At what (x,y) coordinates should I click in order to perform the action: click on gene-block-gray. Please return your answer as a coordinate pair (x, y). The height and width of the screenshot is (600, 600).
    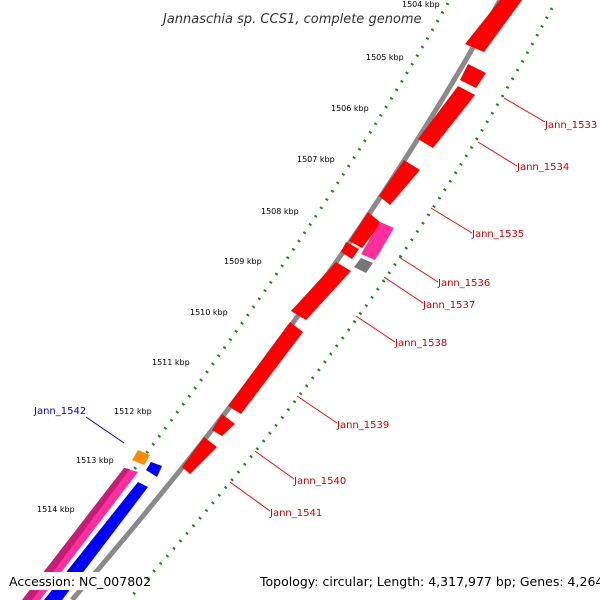
    Looking at the image, I should click on (363, 265).